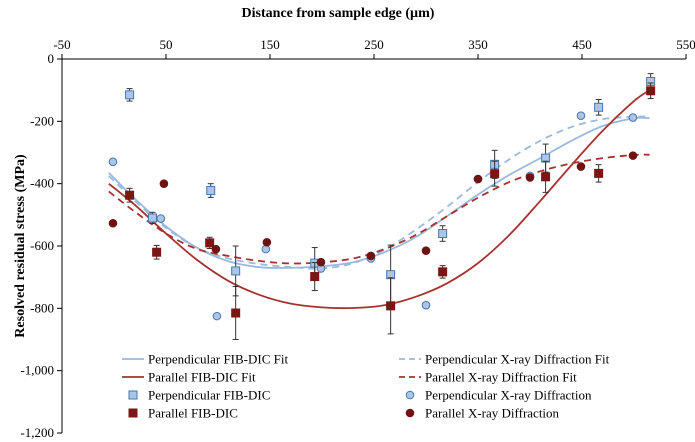 This screenshot has height=442, width=695. I want to click on x-tick-label: 450, so click(582, 44).